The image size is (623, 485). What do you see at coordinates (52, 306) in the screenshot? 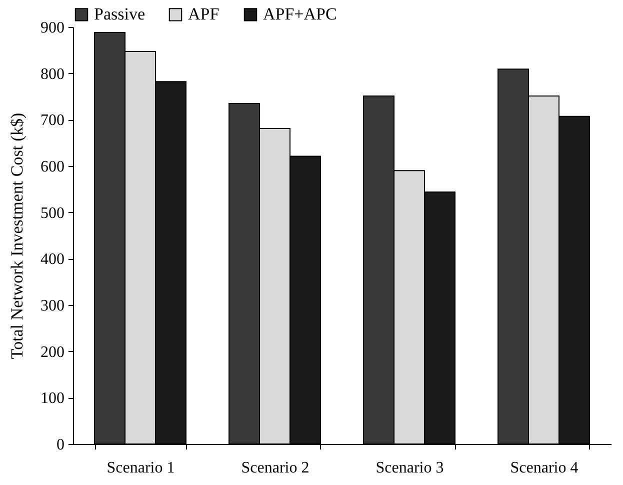
I see `y-tick-label: 300` at bounding box center [52, 306].